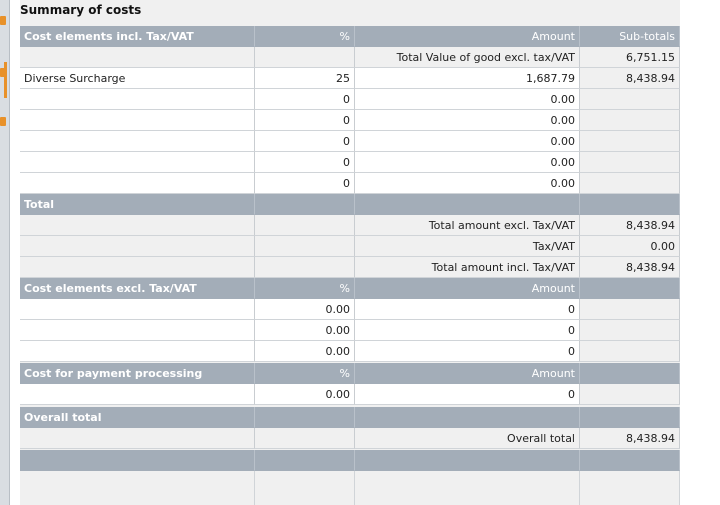  Describe the element at coordinates (467, 246) in the screenshot. I see `table-cell: Tax/VAT` at that location.